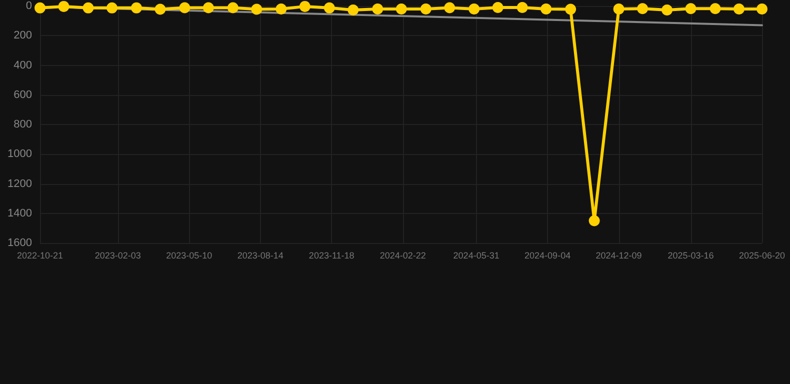 Image resolution: width=790 pixels, height=384 pixels. I want to click on y-tick-label: 800, so click(23, 124).